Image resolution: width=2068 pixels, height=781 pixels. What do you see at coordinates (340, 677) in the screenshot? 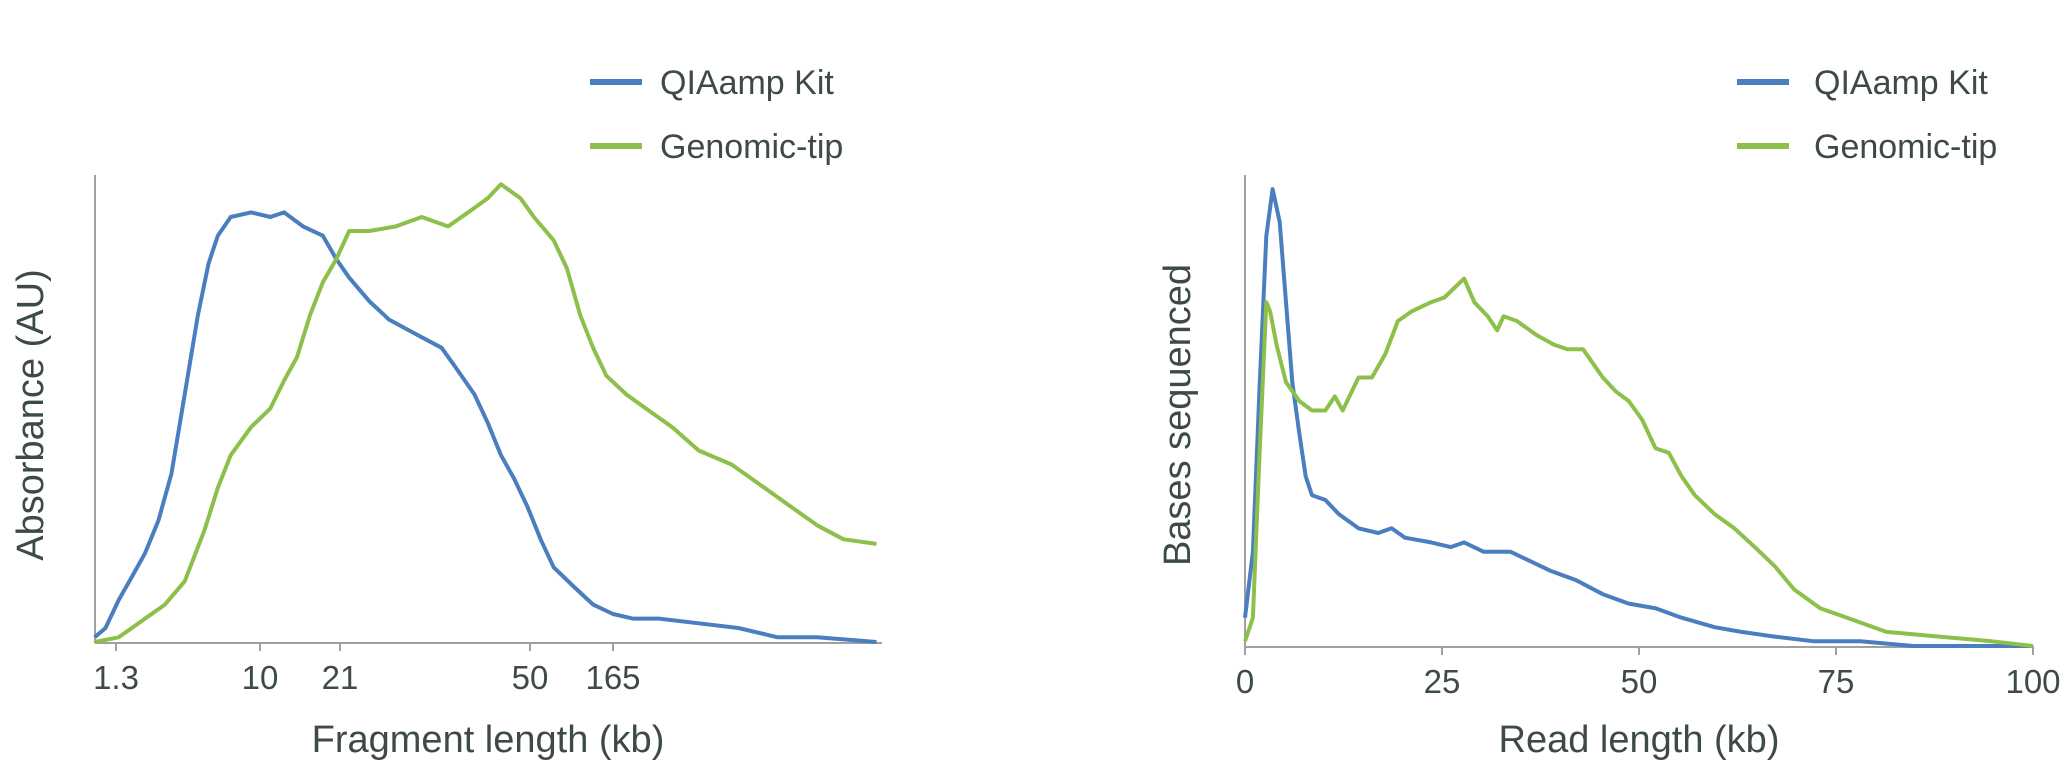
I see `x-tick-label: 21` at bounding box center [340, 677].